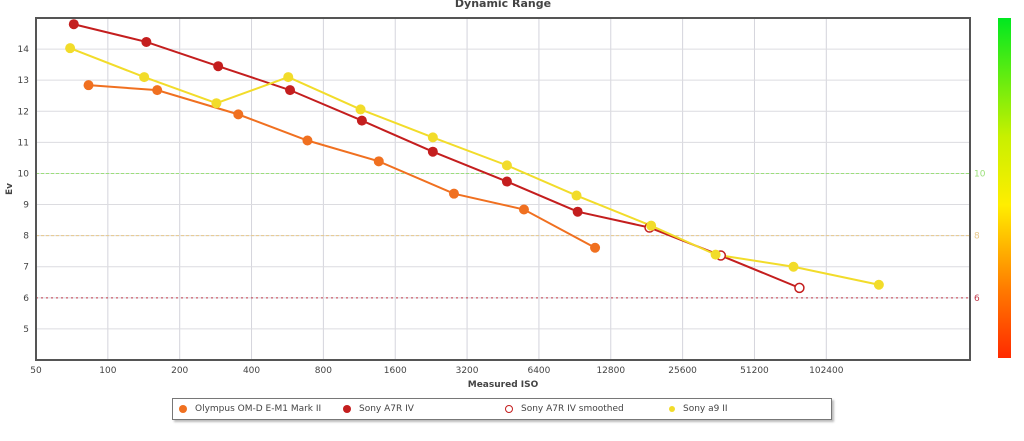 This screenshot has width=1024, height=441. Describe the element at coordinates (705, 409) in the screenshot. I see `legend-label: Sony a9 II` at that location.